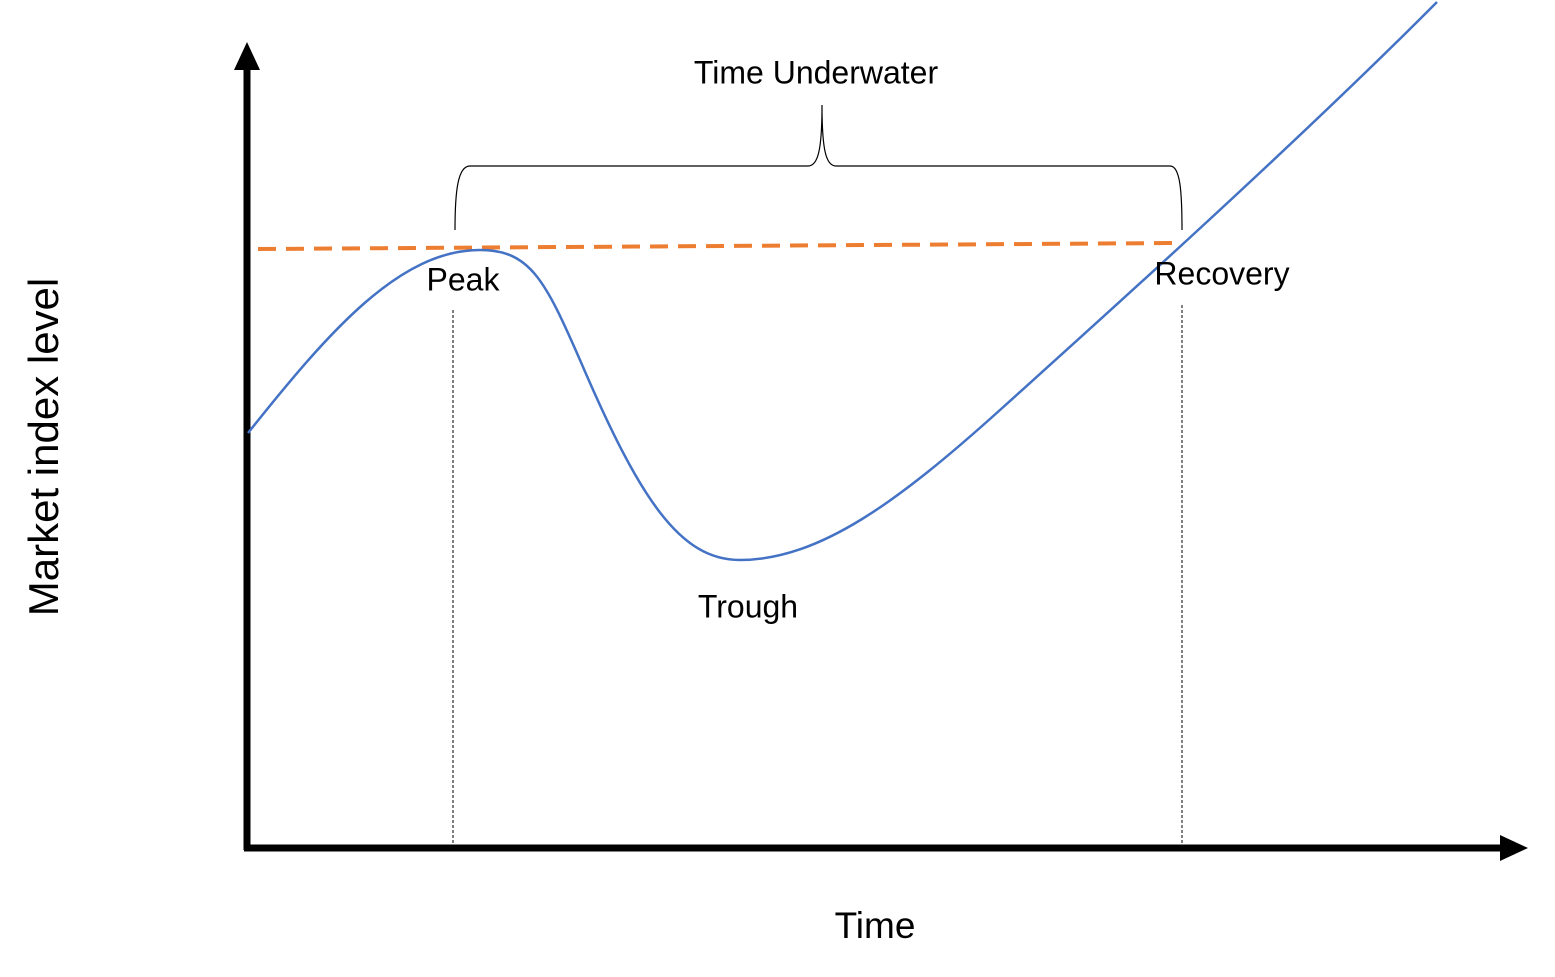 The height and width of the screenshot is (977, 1555). Describe the element at coordinates (818, 167) in the screenshot. I see `span-brace` at that location.